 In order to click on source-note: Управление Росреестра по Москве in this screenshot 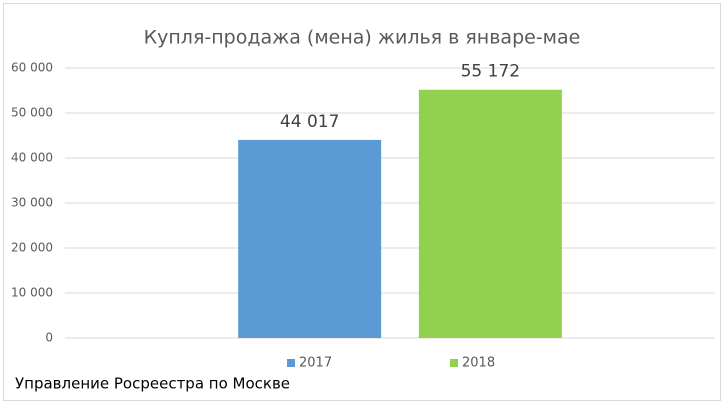, I will do `click(152, 384)`.